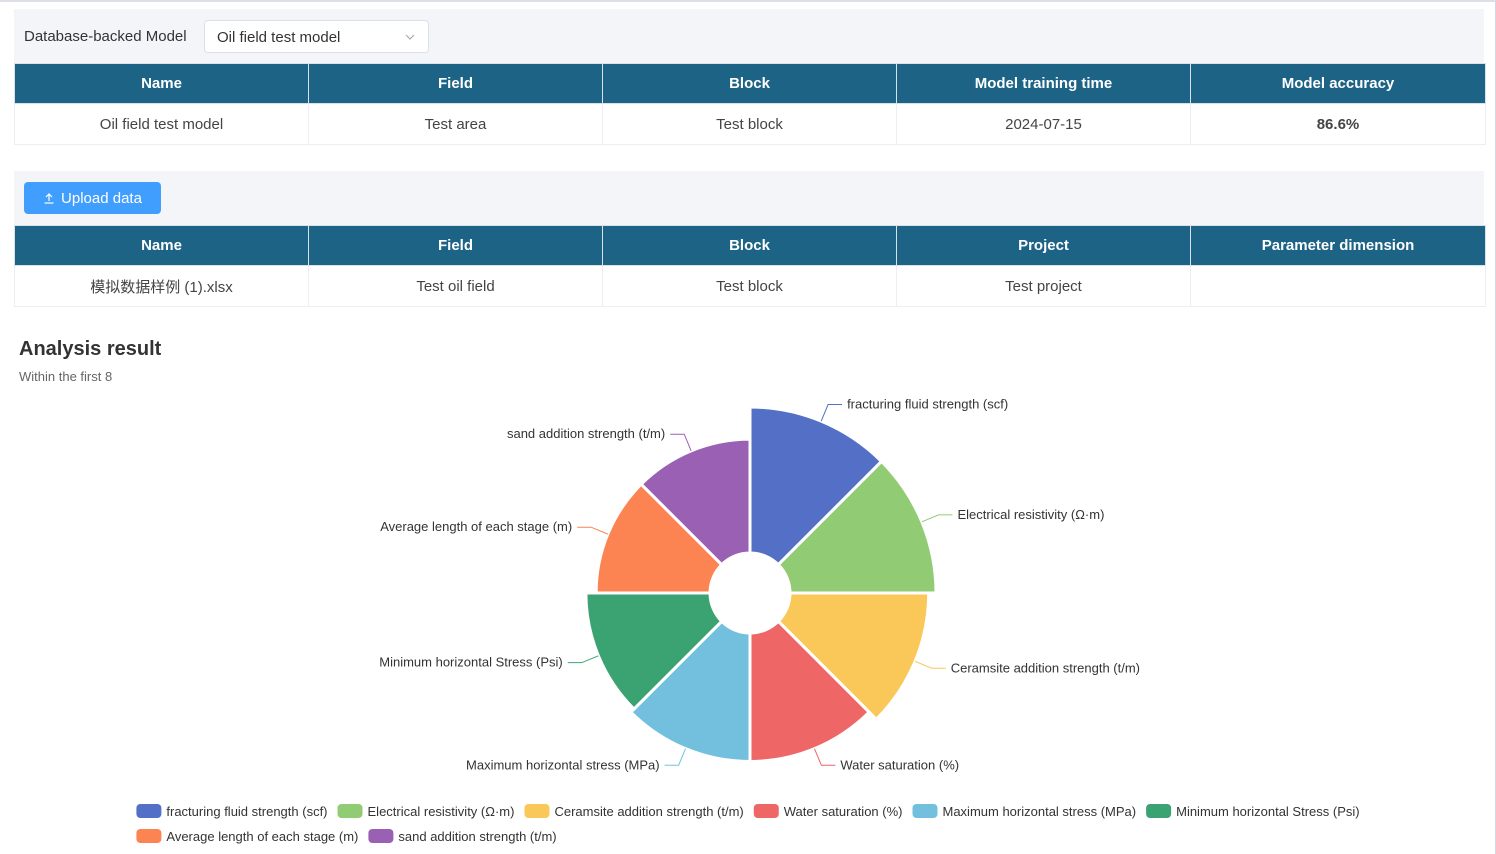 This screenshot has height=854, width=1496. Describe the element at coordinates (654, 651) in the screenshot. I see `rose-slice-minimum-horizontal-stress-psi` at that location.